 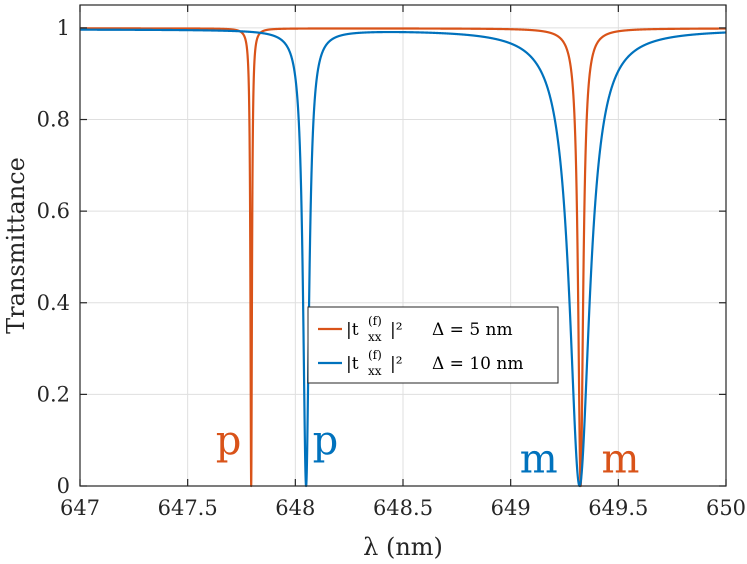 I want to click on legend-box, so click(x=433, y=345).